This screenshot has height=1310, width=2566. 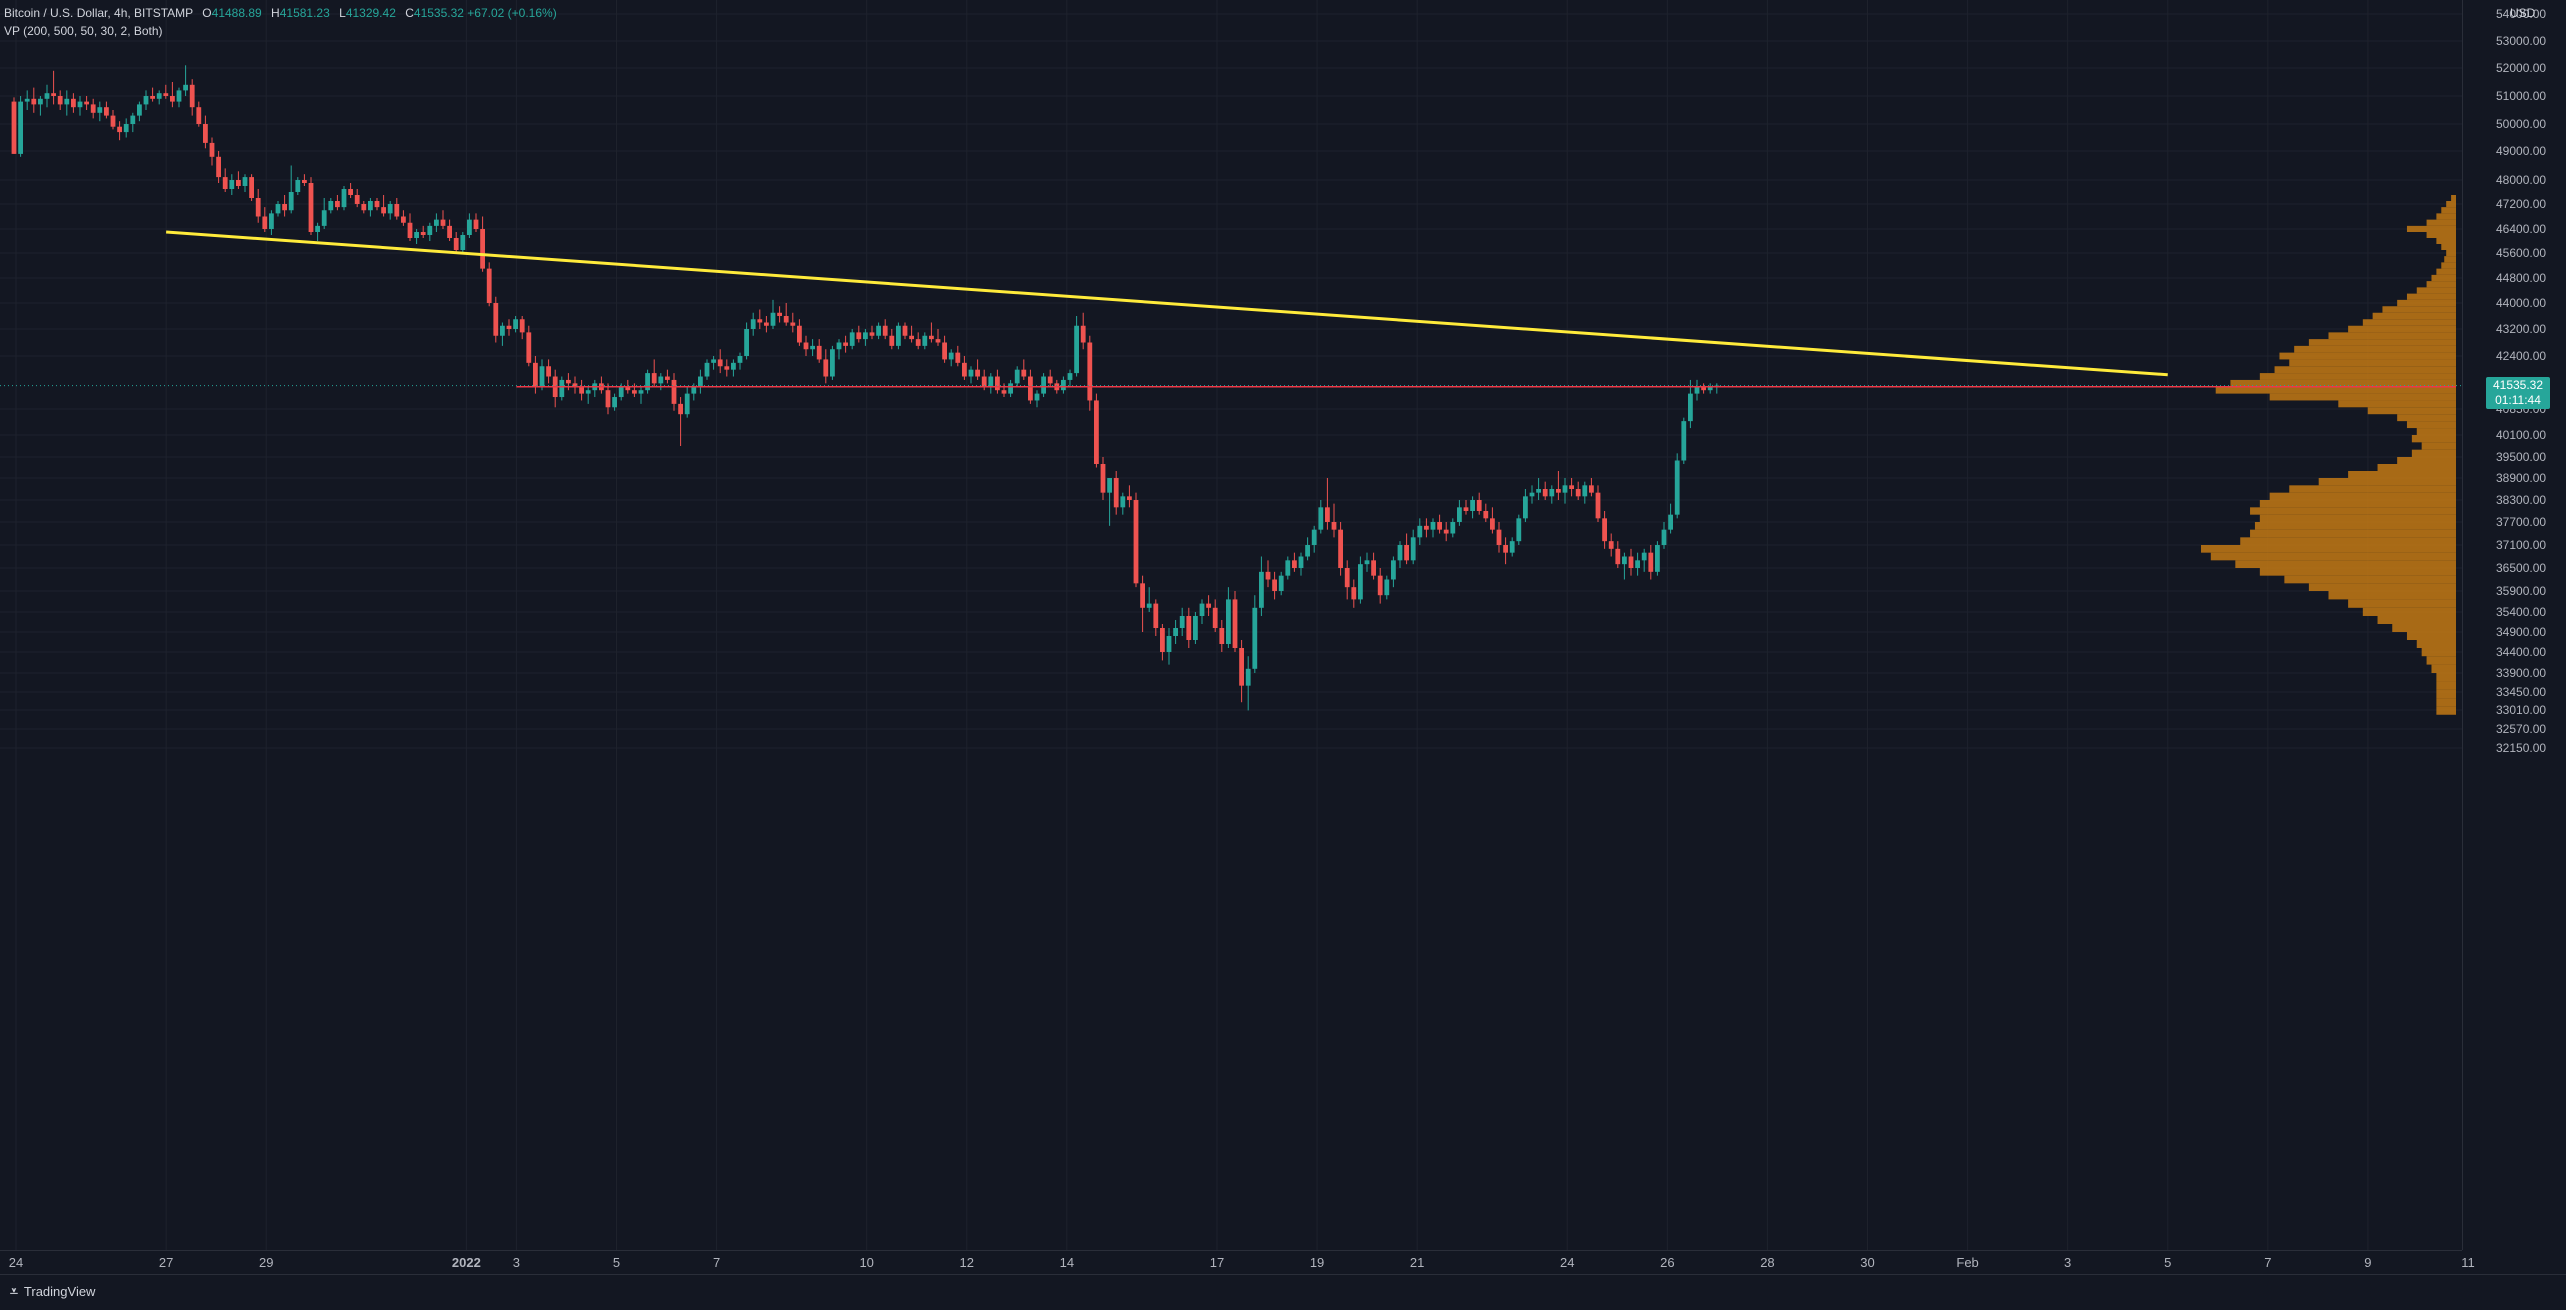 What do you see at coordinates (438, 13) in the screenshot?
I see `close-value: 41535.32` at bounding box center [438, 13].